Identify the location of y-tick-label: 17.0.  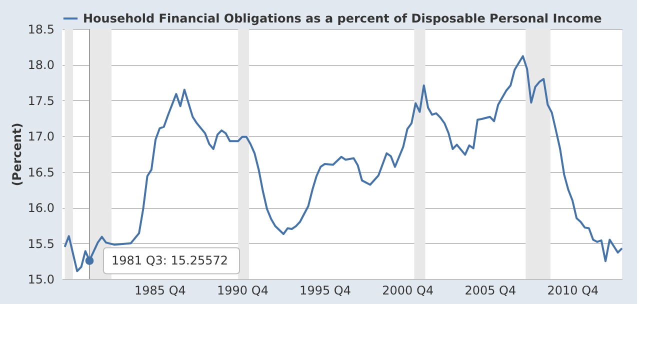
(41, 137).